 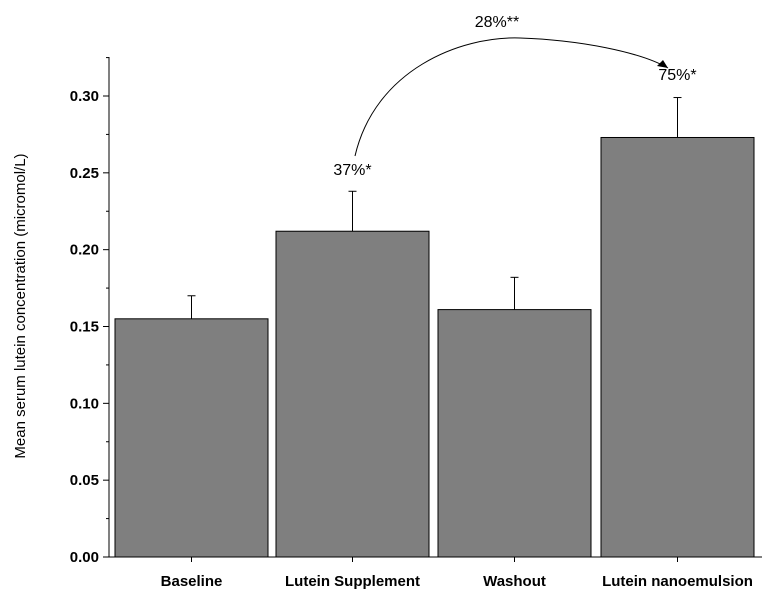 I want to click on x-tick-label-washout: Washout, so click(x=514, y=581).